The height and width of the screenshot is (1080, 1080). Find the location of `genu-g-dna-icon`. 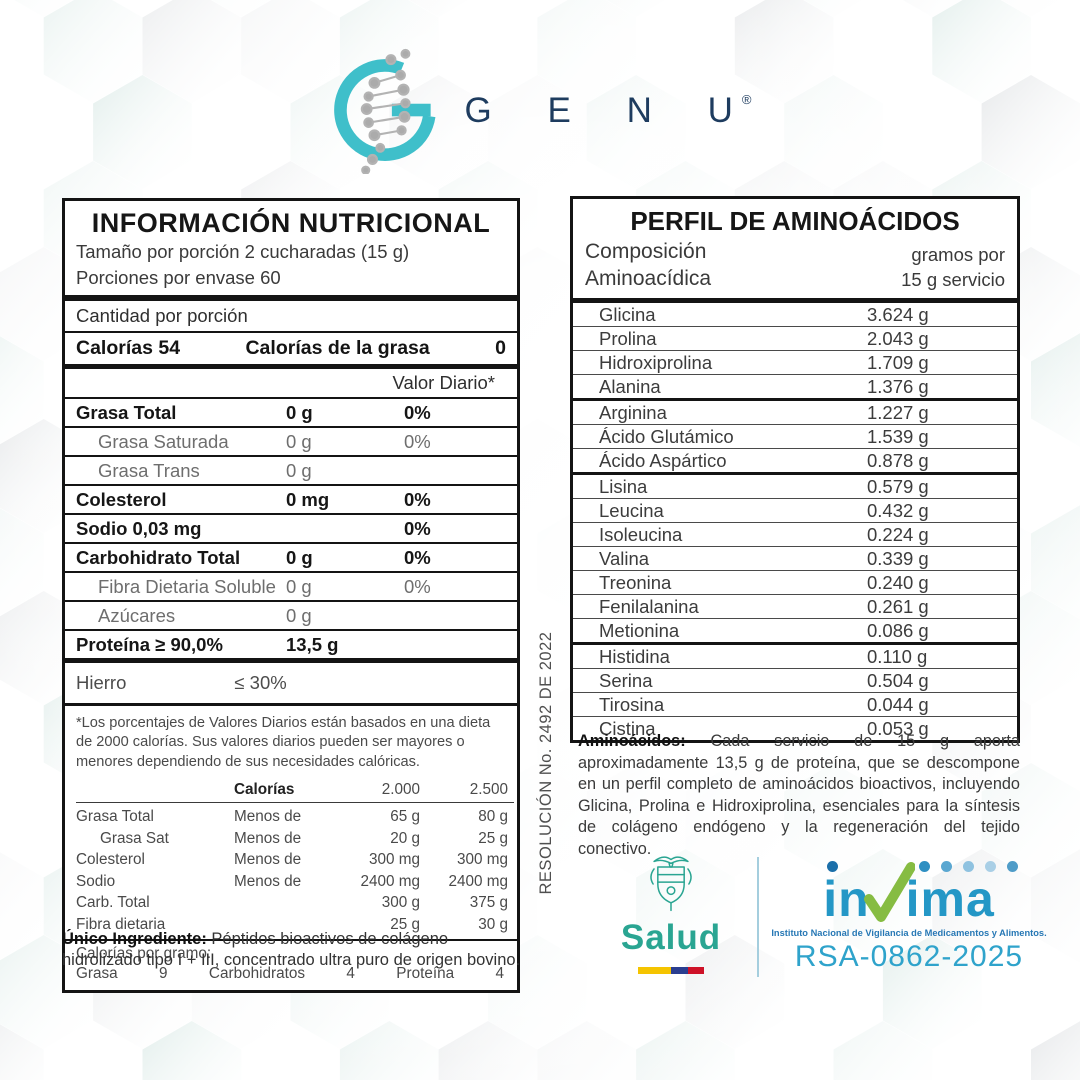

genu-g-dna-icon is located at coordinates (384, 111).